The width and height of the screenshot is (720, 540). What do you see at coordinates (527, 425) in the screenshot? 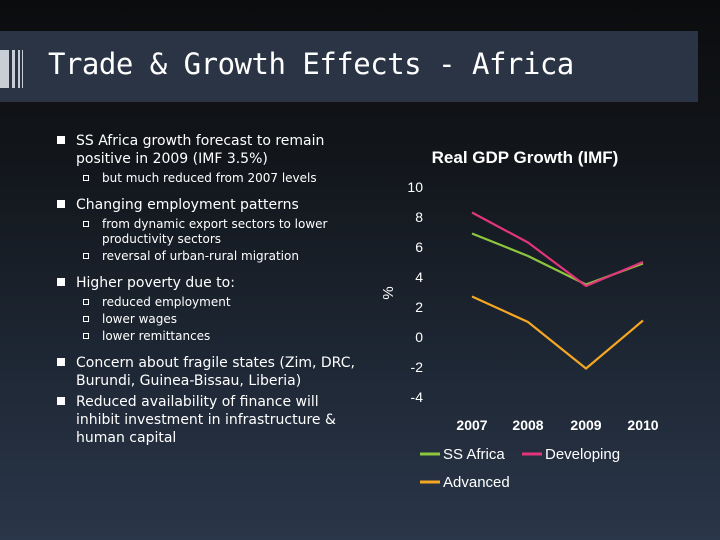
I see `x-tick-label: 2008` at bounding box center [527, 425].